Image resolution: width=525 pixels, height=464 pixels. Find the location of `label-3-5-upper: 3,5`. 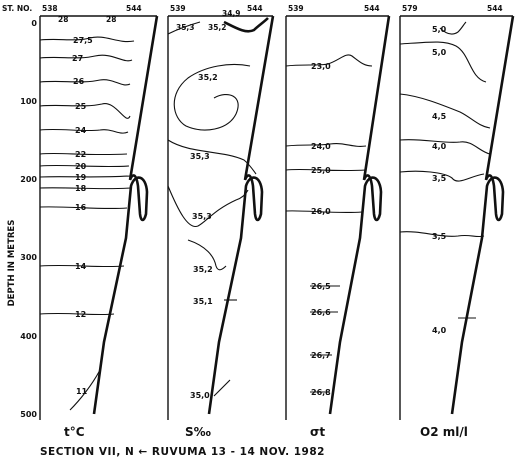

label-3-5-upper: 3,5 is located at coordinates (439, 178).